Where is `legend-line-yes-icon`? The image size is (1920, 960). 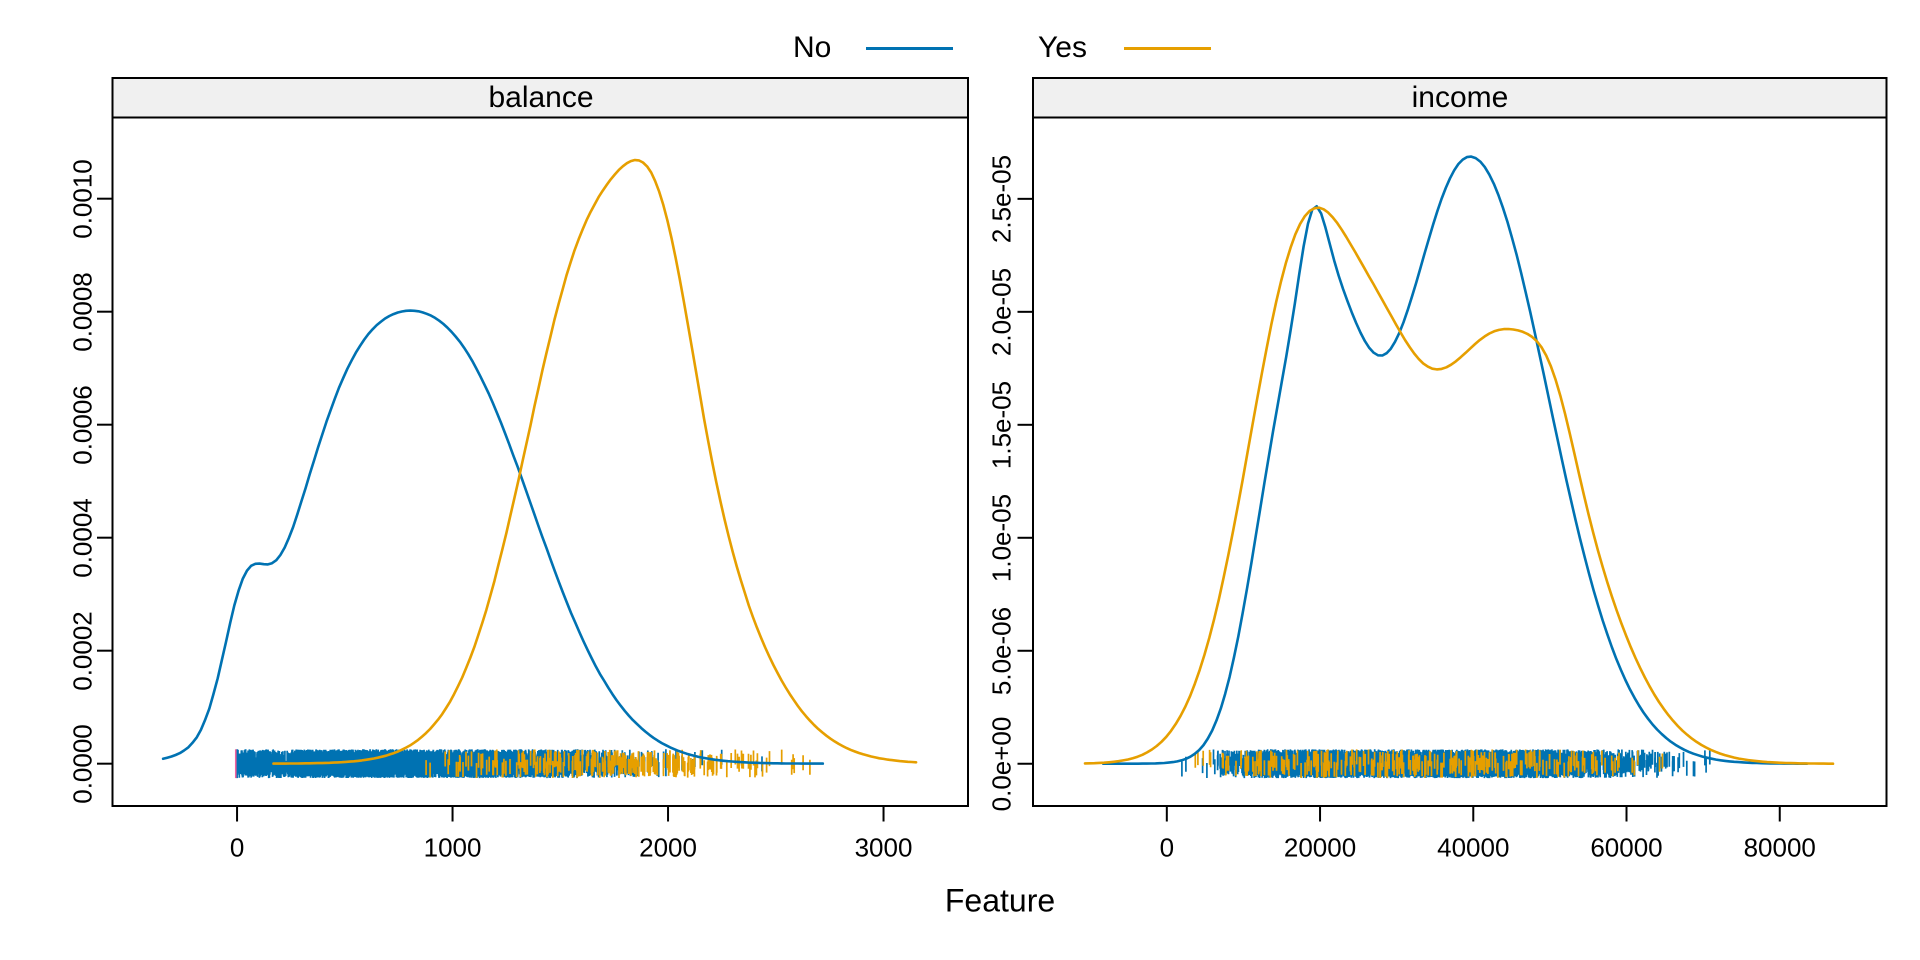
legend-line-yes-icon is located at coordinates (1167, 48).